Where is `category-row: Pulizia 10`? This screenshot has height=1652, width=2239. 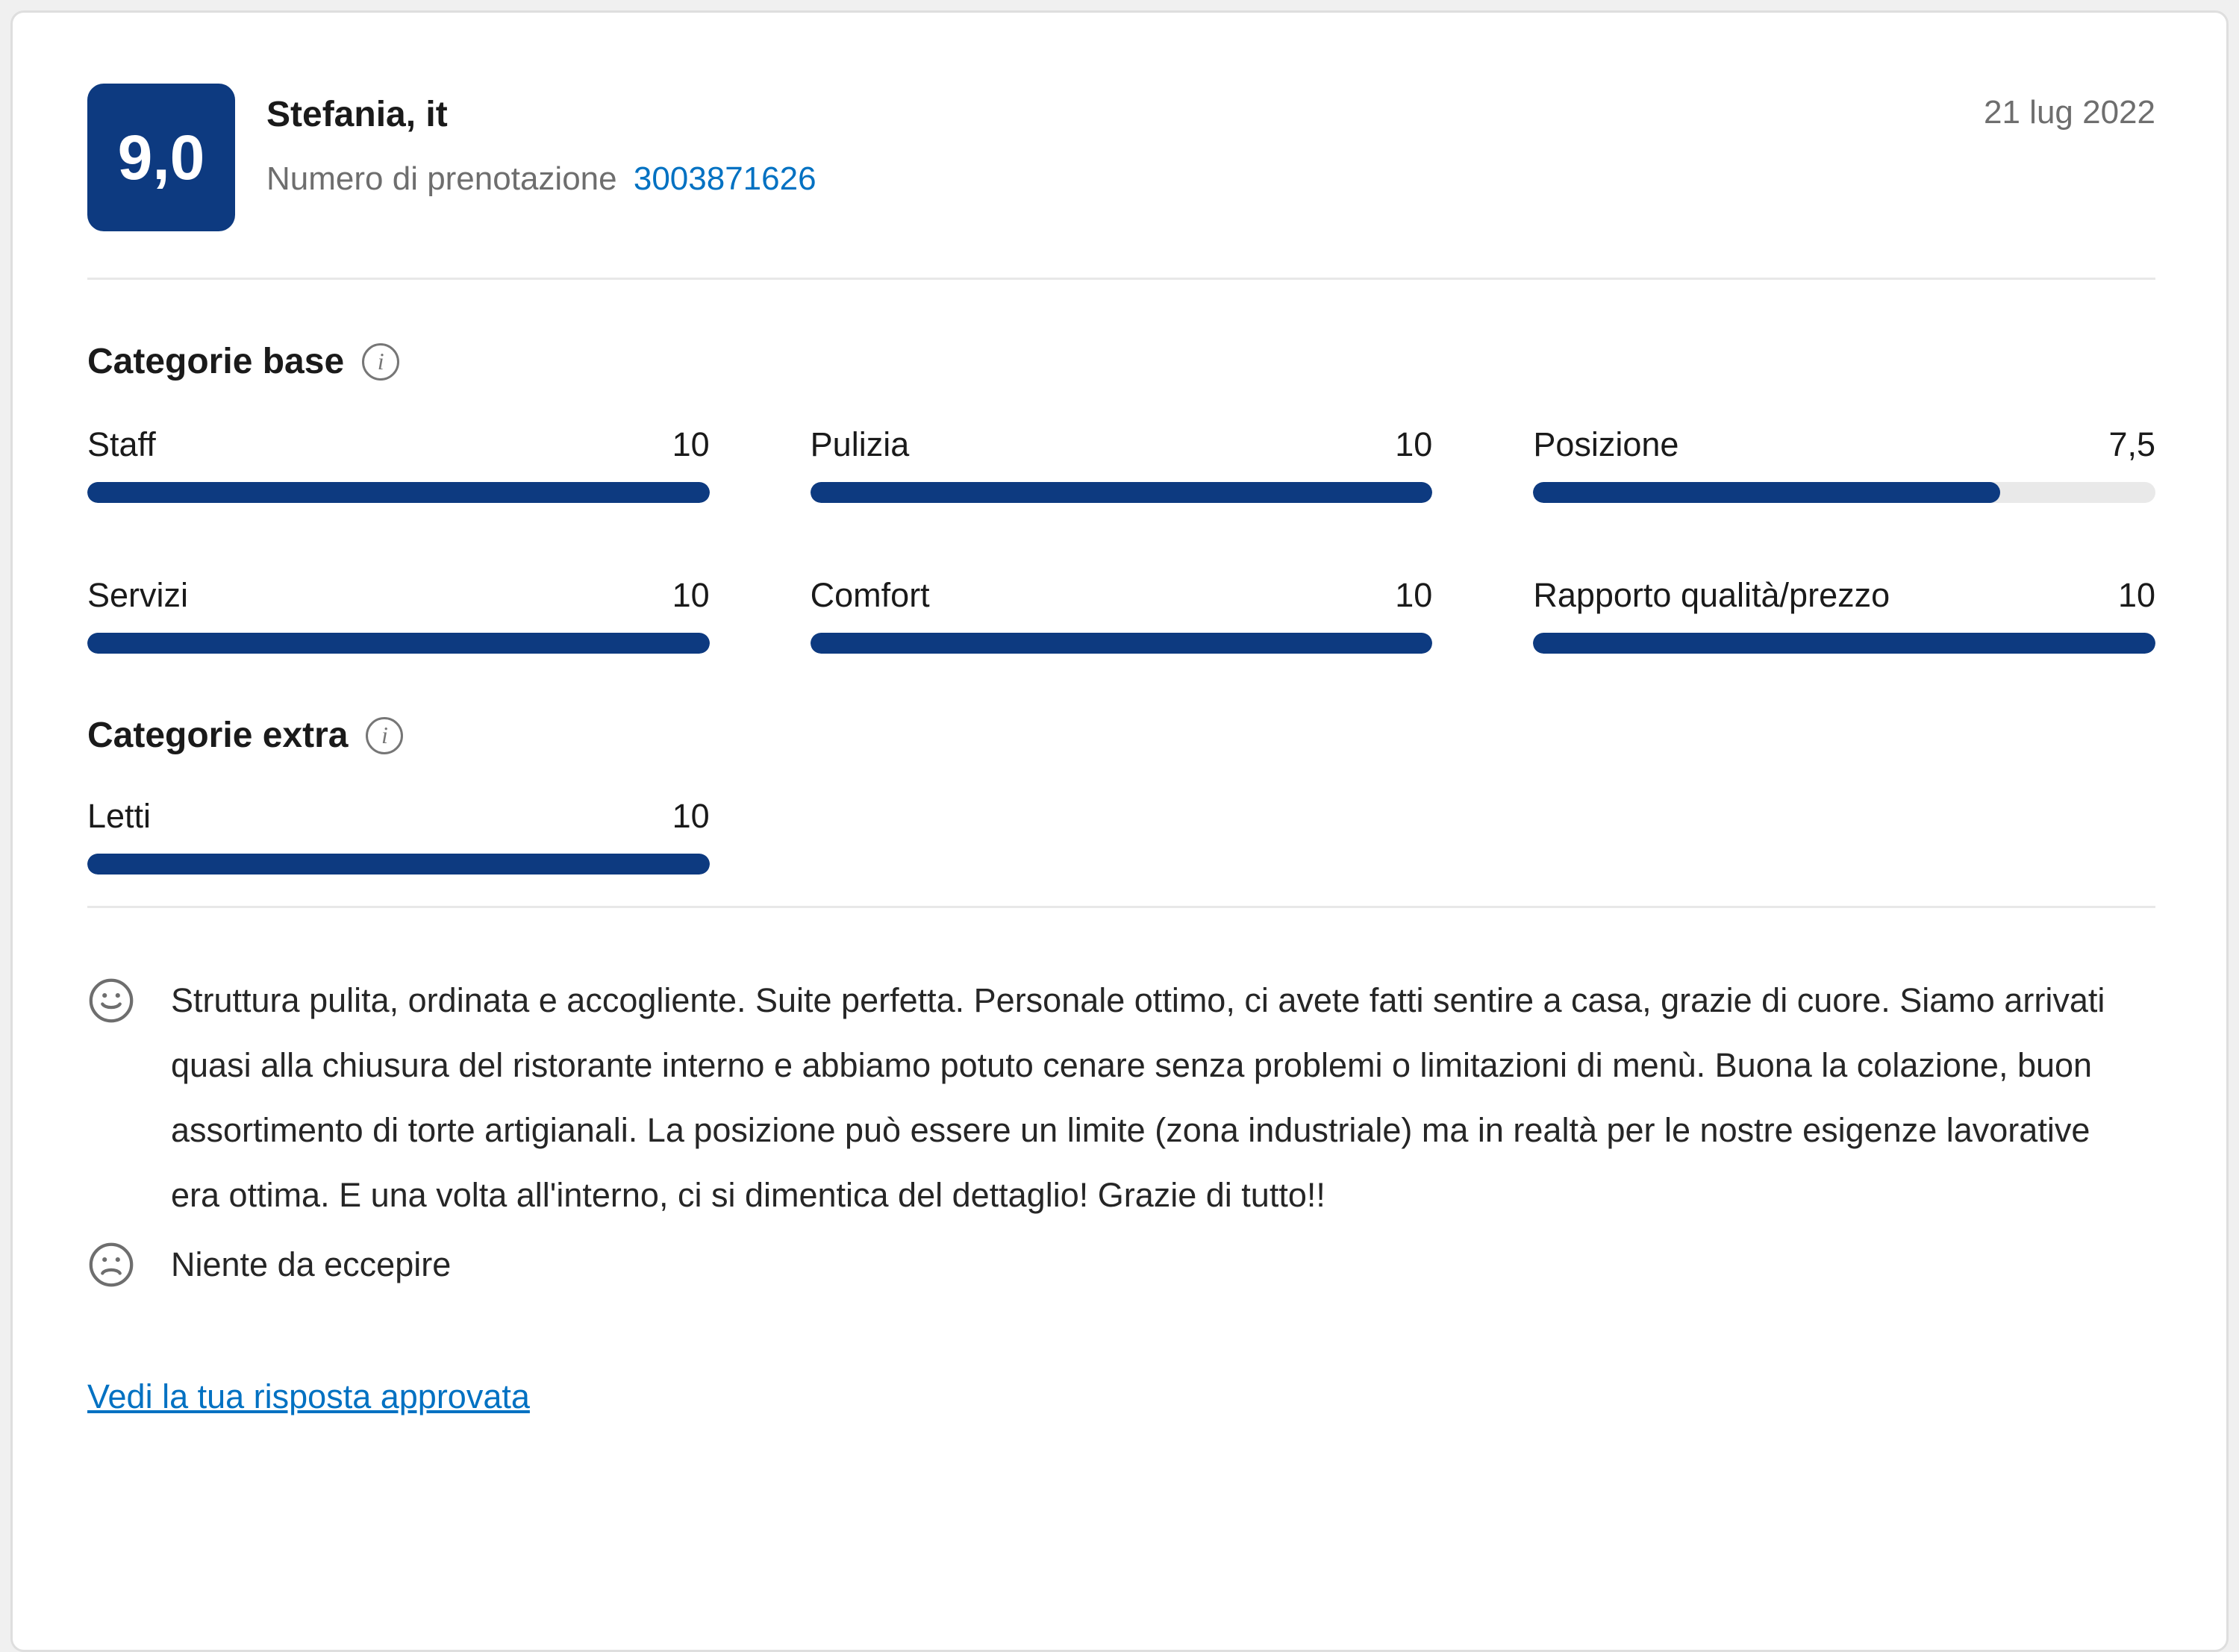
category-row: Pulizia 10 is located at coordinates (1121, 464).